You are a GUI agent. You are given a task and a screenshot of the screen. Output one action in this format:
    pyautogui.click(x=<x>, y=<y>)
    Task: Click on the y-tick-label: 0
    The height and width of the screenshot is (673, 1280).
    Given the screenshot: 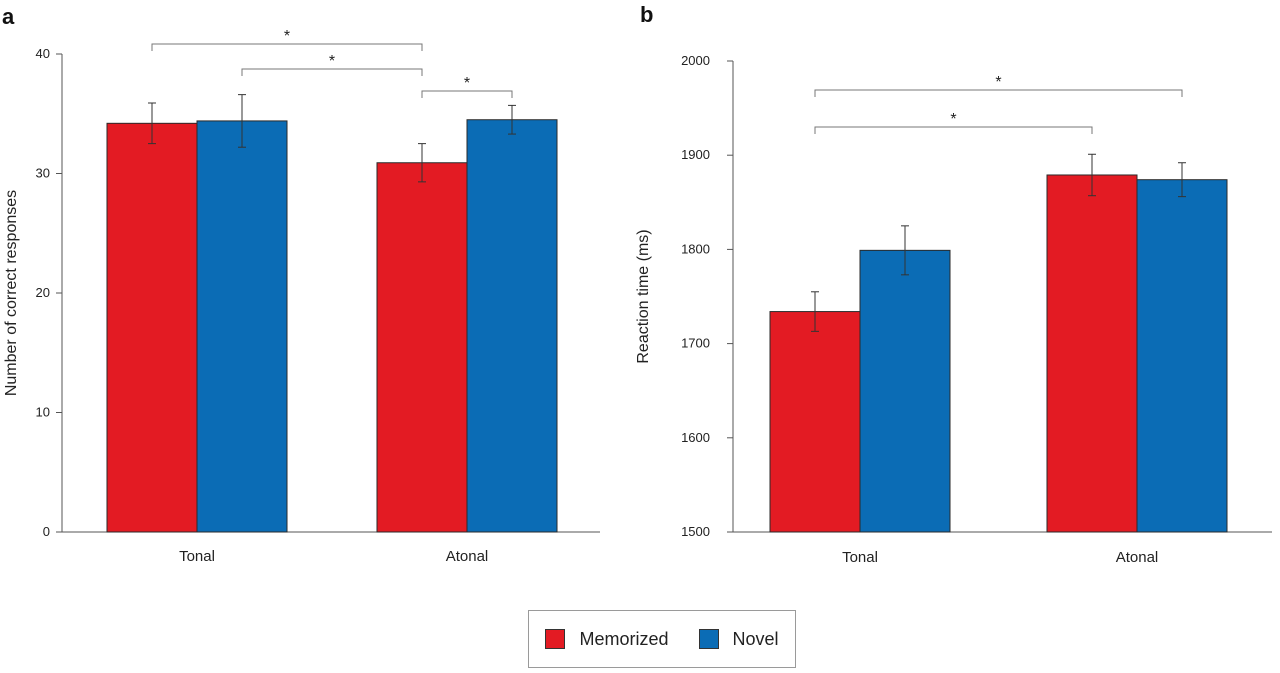 What is the action you would take?
    pyautogui.click(x=46, y=531)
    